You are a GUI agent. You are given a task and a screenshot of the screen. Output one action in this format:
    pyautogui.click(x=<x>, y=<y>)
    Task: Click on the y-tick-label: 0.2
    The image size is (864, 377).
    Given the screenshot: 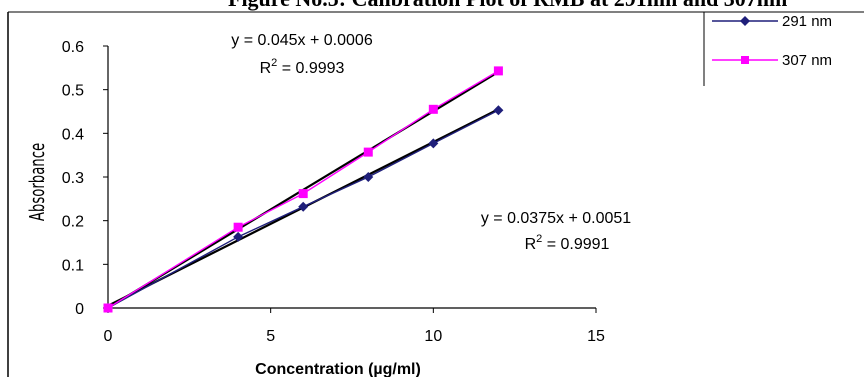 What is the action you would take?
    pyautogui.click(x=73, y=222)
    